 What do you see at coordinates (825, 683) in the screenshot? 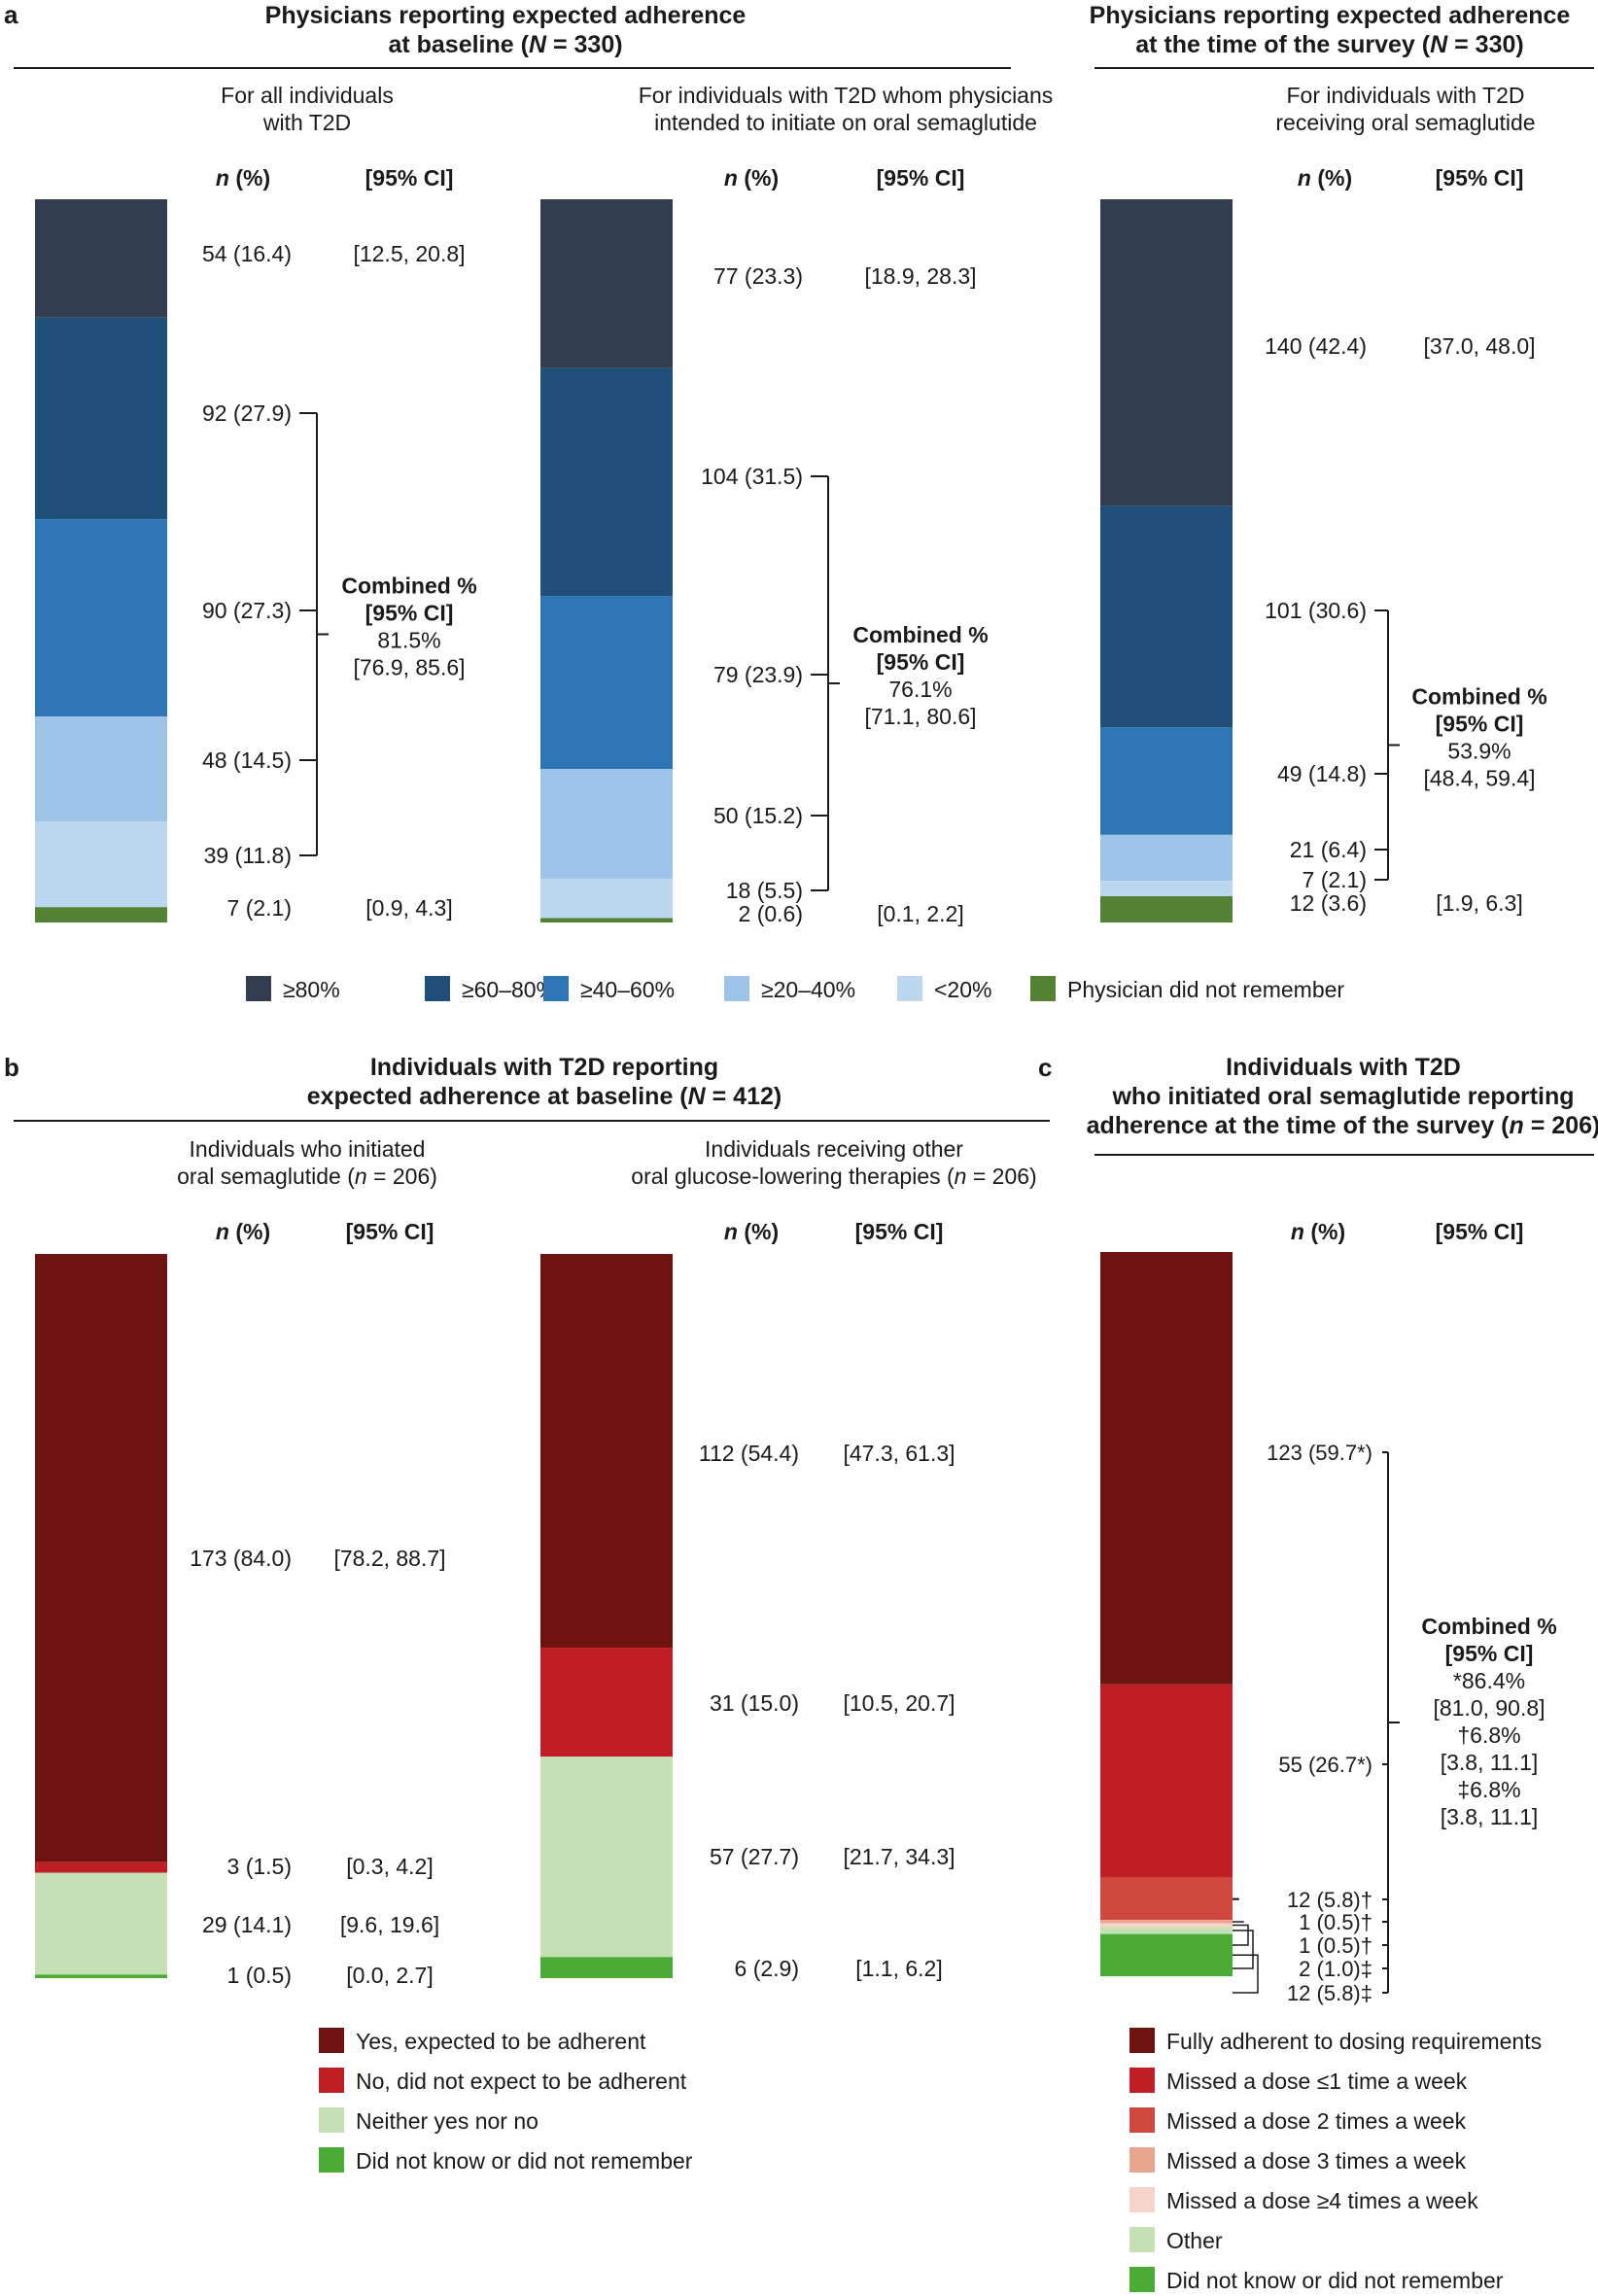
I see `panel-a-chart2-bracket` at bounding box center [825, 683].